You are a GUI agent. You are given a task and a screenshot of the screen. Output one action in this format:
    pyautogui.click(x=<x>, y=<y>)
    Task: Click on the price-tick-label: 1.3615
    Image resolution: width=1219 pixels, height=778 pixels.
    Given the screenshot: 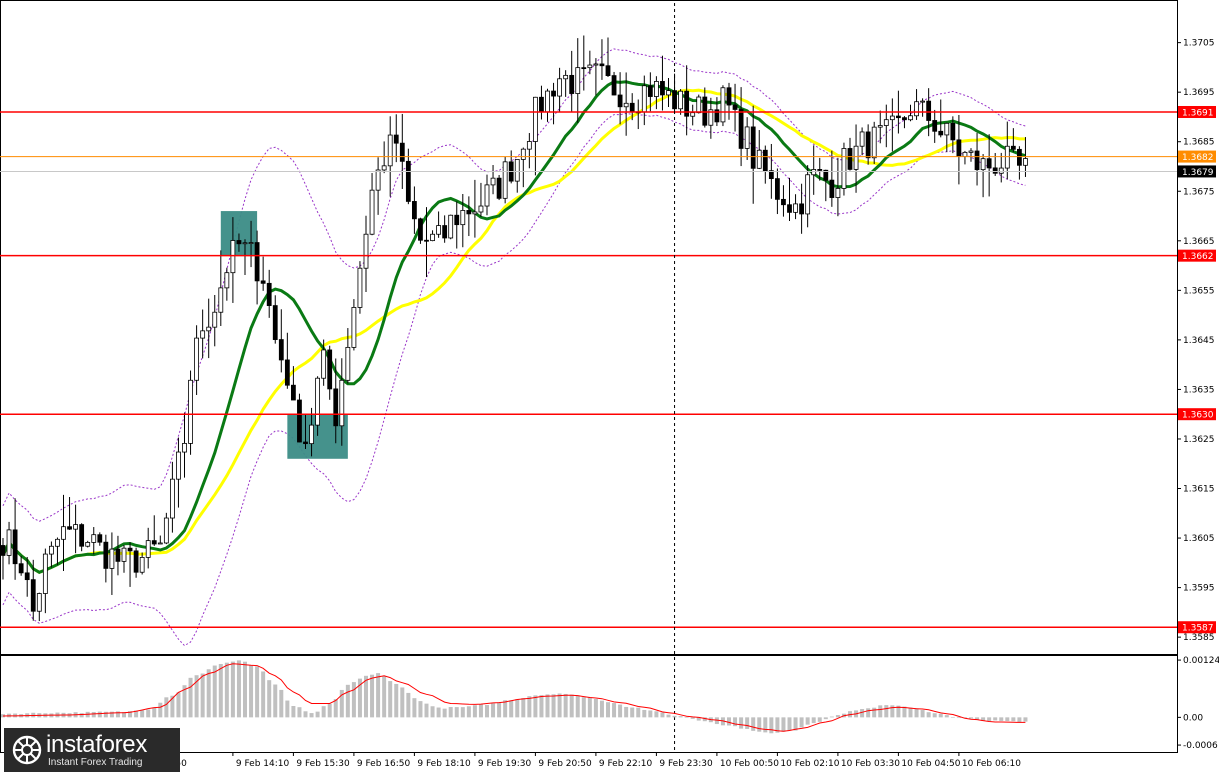 What is the action you would take?
    pyautogui.click(x=1199, y=490)
    